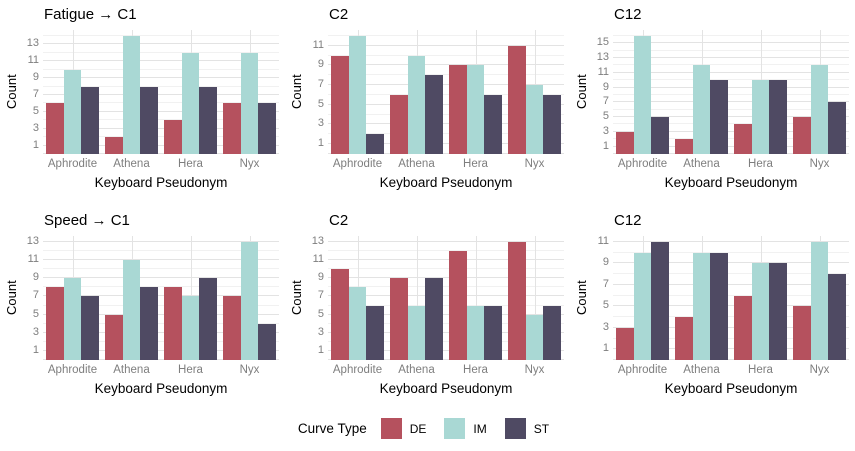 Image resolution: width=855 pixels, height=451 pixels. What do you see at coordinates (316, 92) in the screenshot?
I see `y-axis-ticks: 1 3 5 7 9 11` at bounding box center [316, 92].